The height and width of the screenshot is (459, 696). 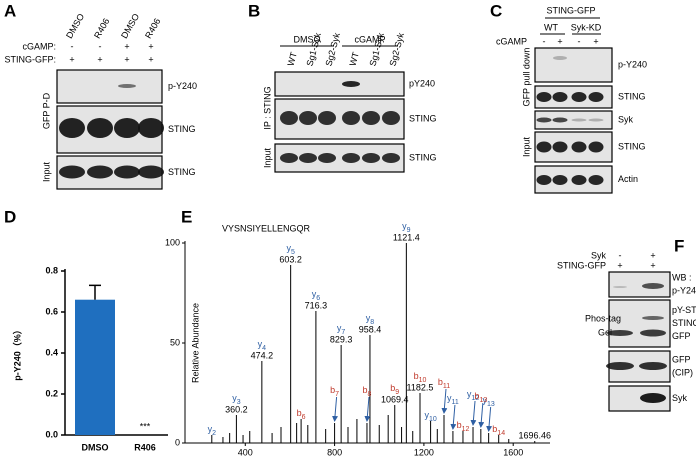 What do you see at coordinates (10, 10) in the screenshot?
I see `panel-label: A` at bounding box center [10, 10].